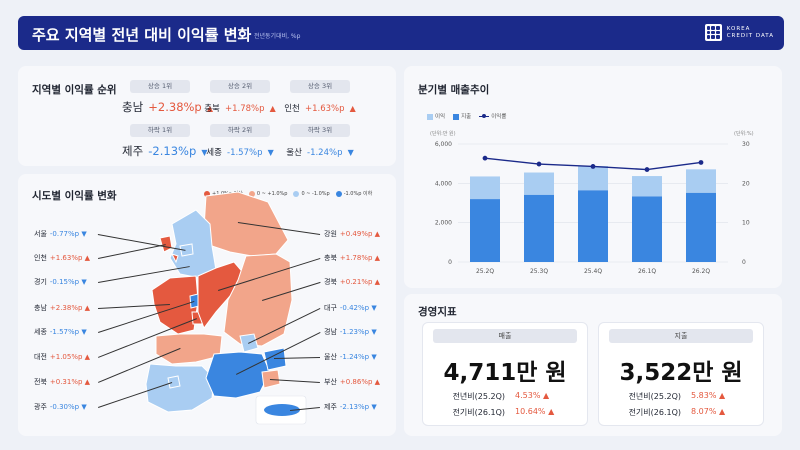  I want to click on map-region-label: 충남 +2.38%p ▲, so click(62, 308).